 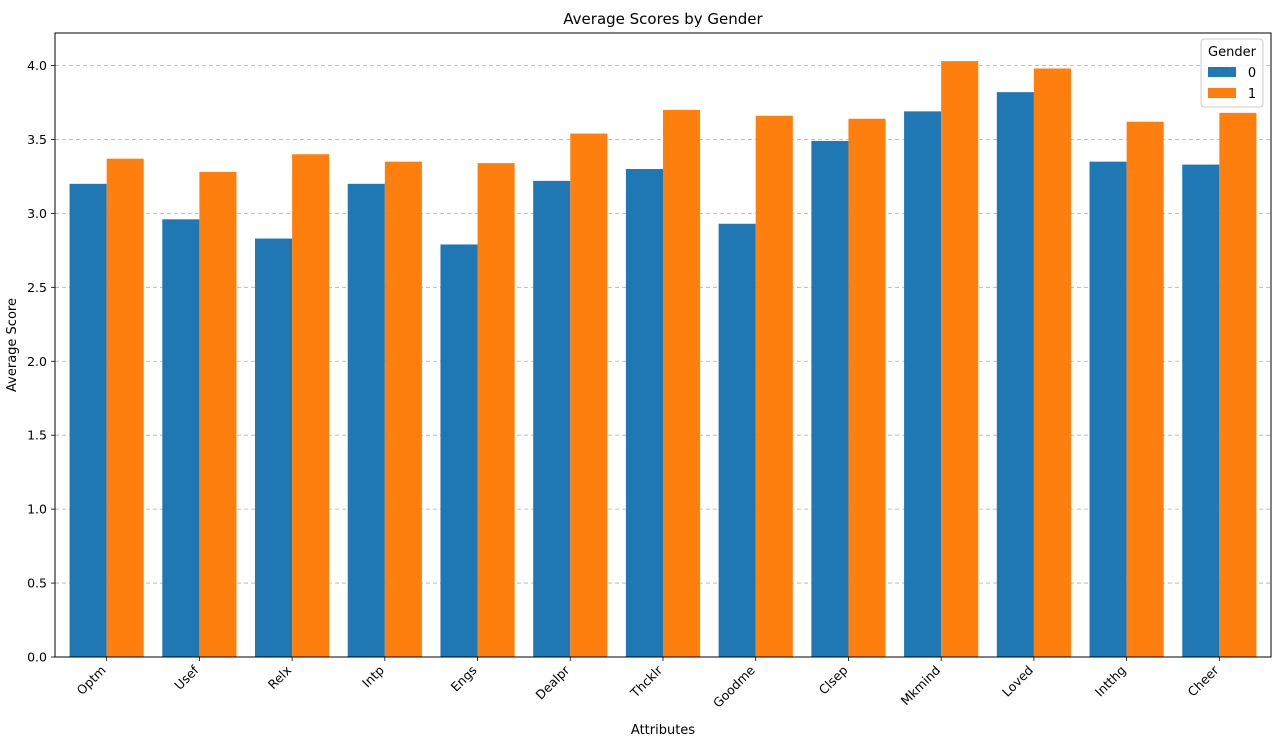 I want to click on legend-title: Gender, so click(x=1232, y=52).